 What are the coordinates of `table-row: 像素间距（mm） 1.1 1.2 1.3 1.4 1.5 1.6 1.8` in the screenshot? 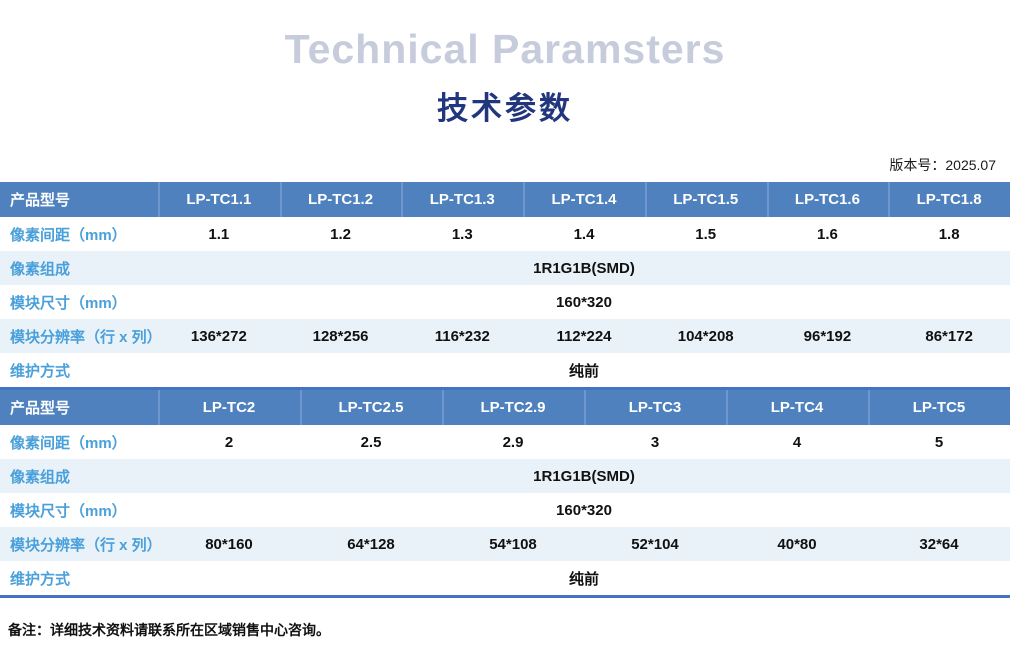 It's located at (505, 234).